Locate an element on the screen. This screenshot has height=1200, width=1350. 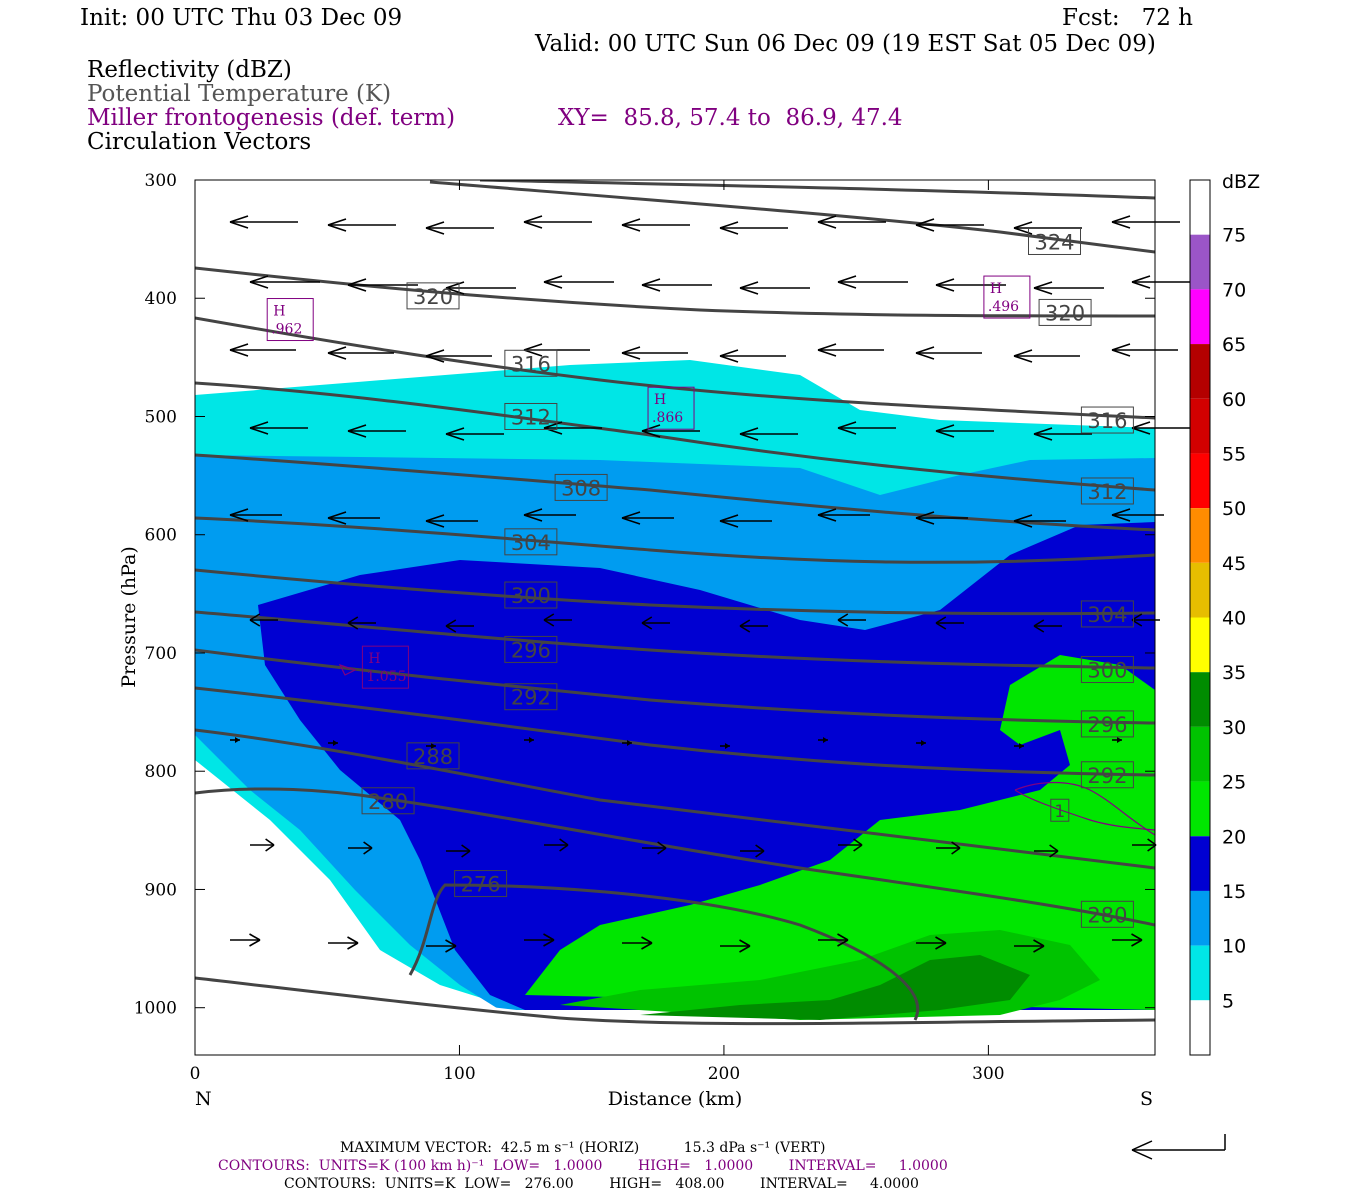
theta-contour-label: 300 is located at coordinates (531, 595).